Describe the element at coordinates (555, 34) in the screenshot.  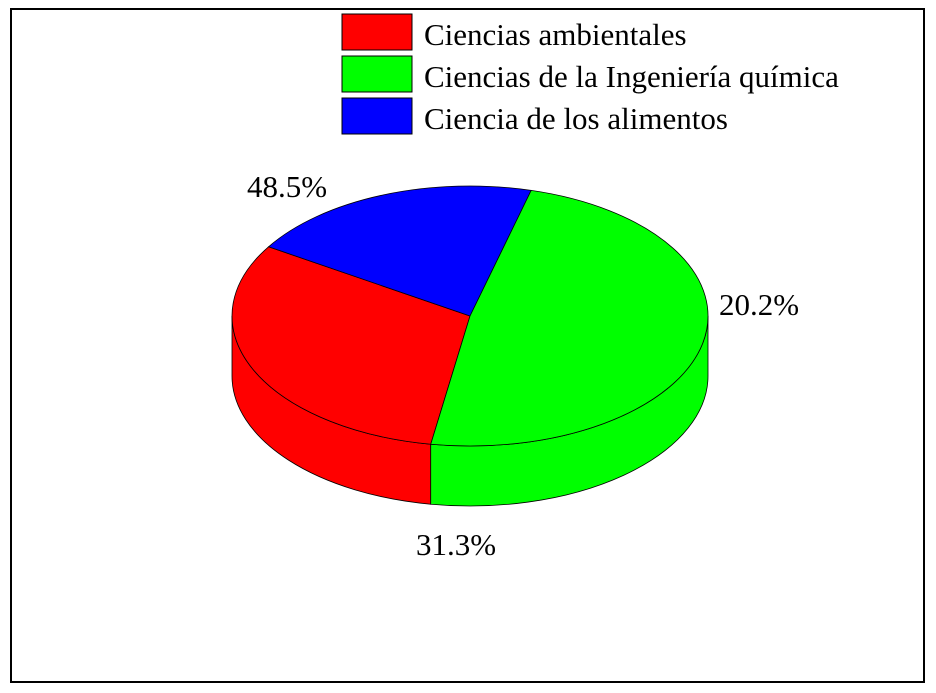
I see `legend-label-0: Ciencias ambientales` at that location.